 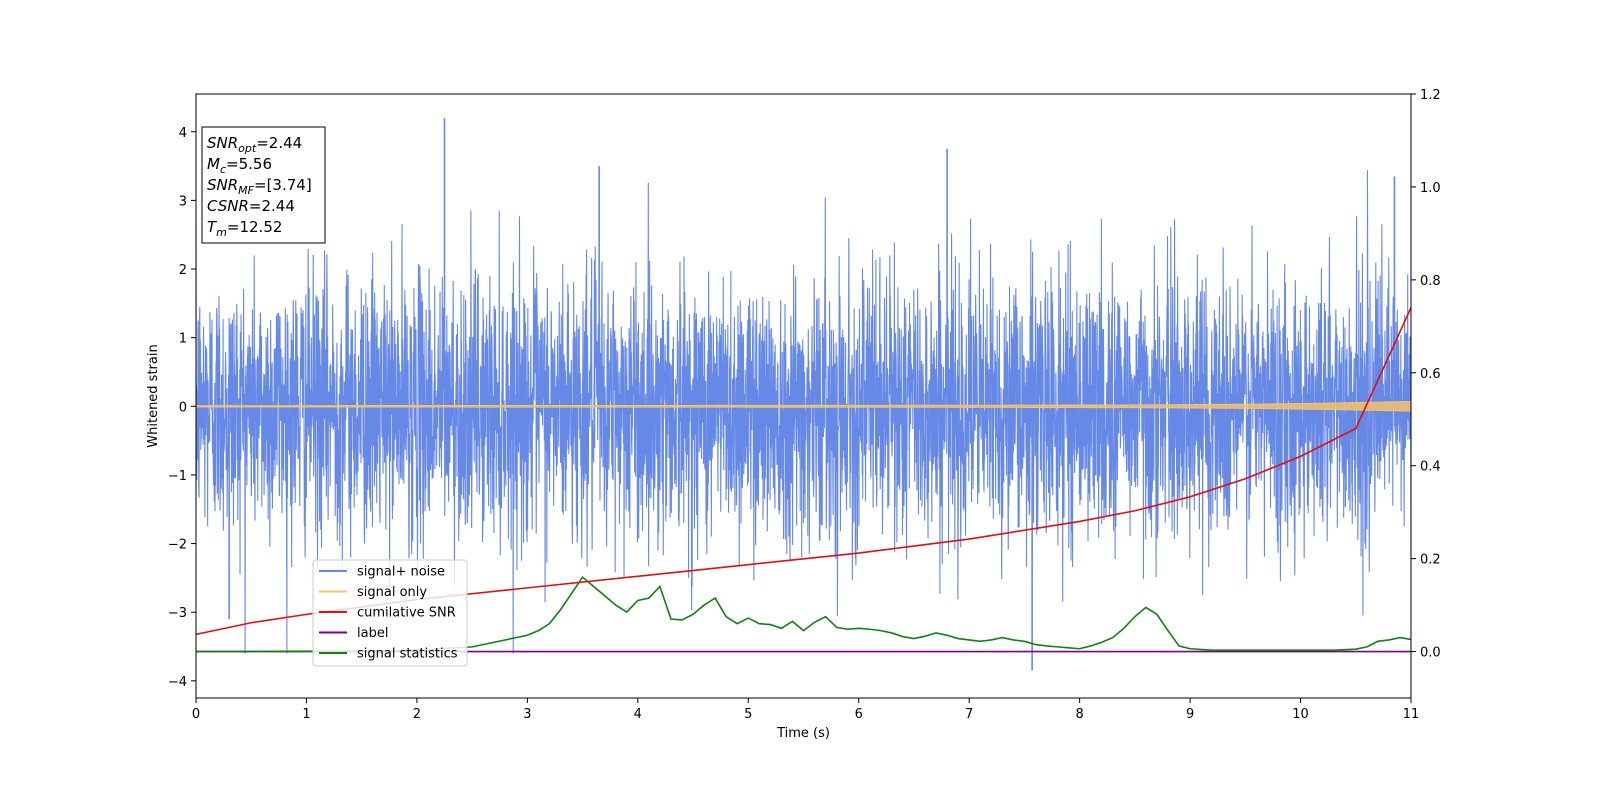 I want to click on y-right-tick-label: 0.8, so click(x=1430, y=281).